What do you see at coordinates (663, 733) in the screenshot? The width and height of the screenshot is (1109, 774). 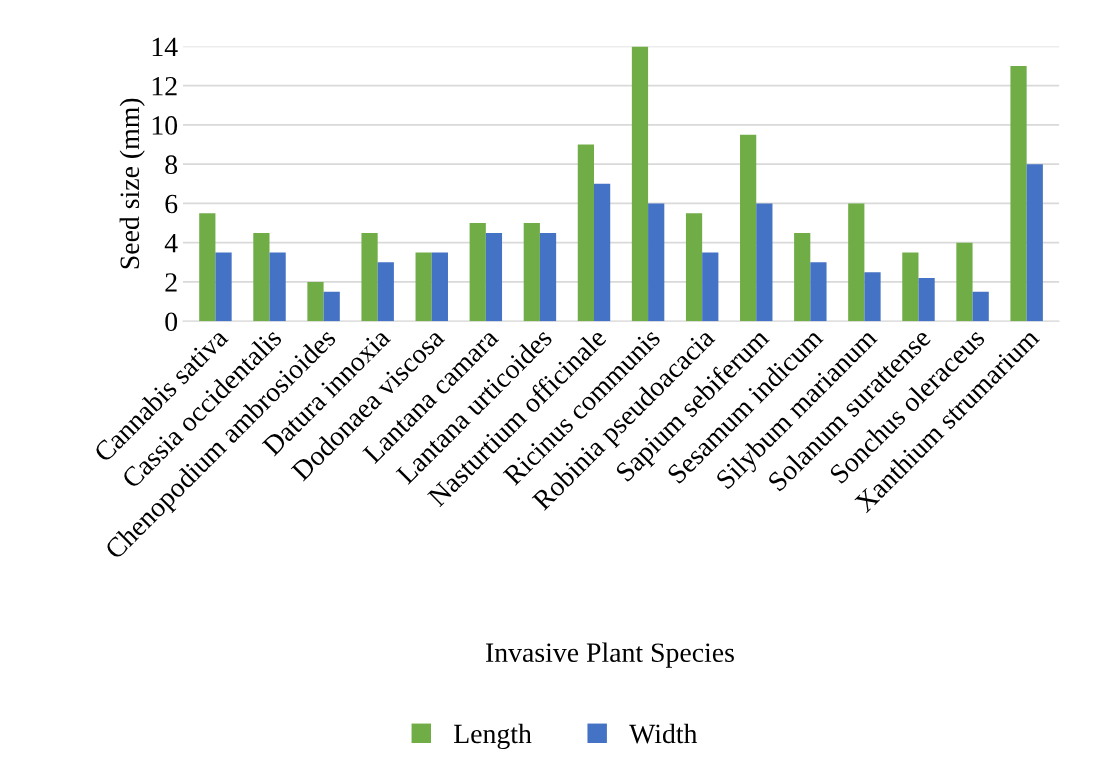 I see `legend-label: Width` at bounding box center [663, 733].